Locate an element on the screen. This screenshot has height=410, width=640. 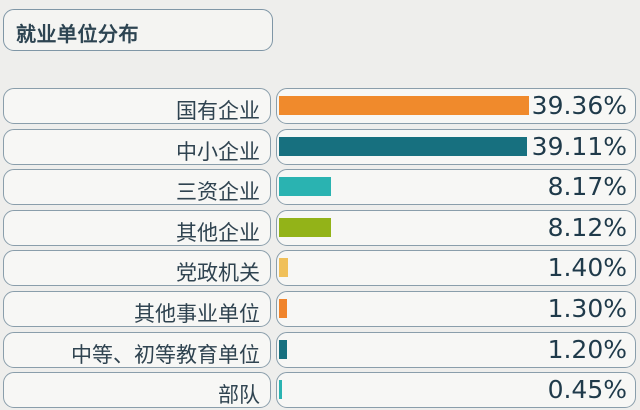
data-label: 39.36% is located at coordinates (579, 105).